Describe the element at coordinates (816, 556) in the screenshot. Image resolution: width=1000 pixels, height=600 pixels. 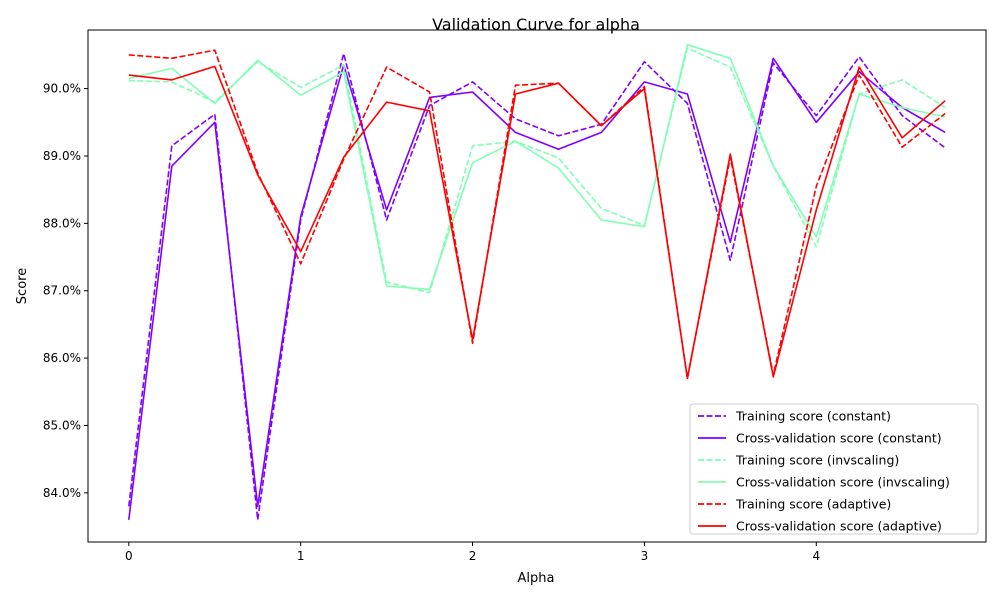
I see `x-tick-label: 4` at that location.